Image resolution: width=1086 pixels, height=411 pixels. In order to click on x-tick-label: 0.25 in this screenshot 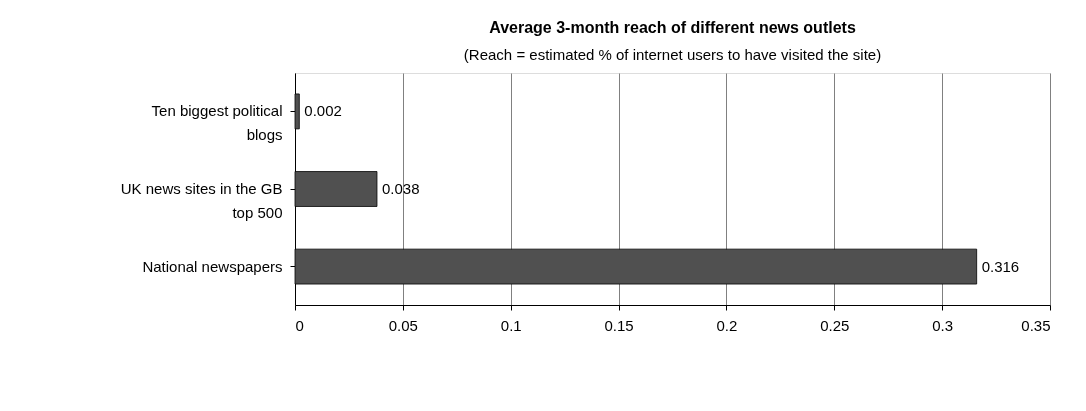, I will do `click(835, 325)`.